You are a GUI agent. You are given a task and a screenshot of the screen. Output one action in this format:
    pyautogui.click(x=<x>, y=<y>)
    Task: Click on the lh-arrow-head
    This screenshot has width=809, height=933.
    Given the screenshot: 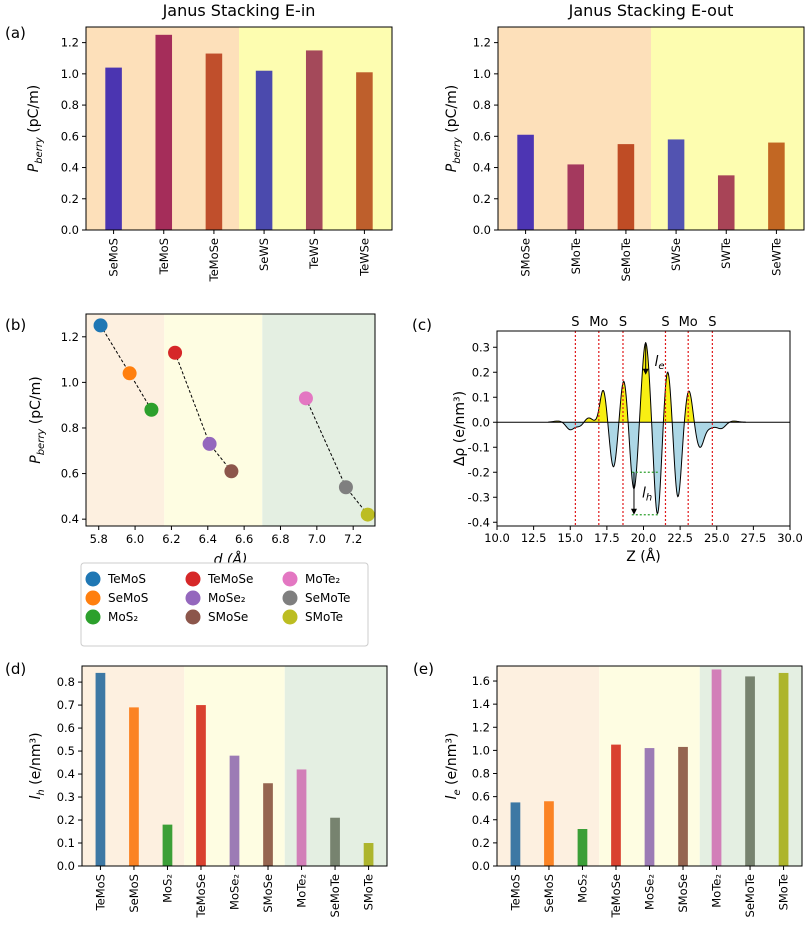 What is the action you would take?
    pyautogui.click(x=633, y=511)
    